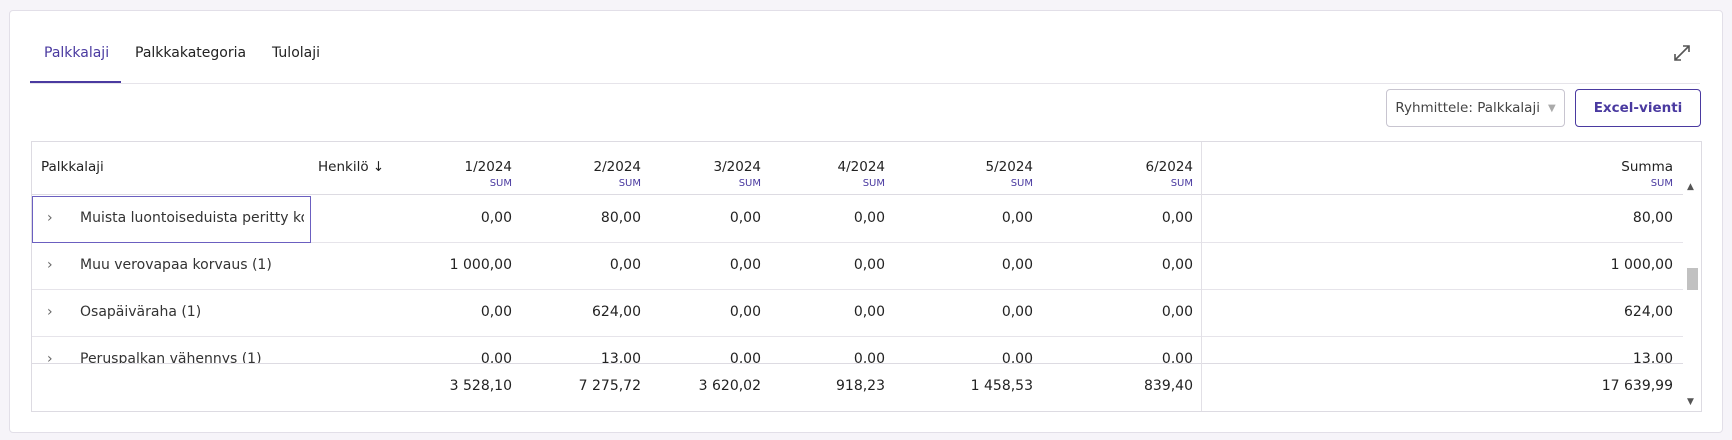 This screenshot has height=440, width=1732. What do you see at coordinates (171, 358) in the screenshot?
I see `row-label: Peruspalkan vähennys (1)` at bounding box center [171, 358].